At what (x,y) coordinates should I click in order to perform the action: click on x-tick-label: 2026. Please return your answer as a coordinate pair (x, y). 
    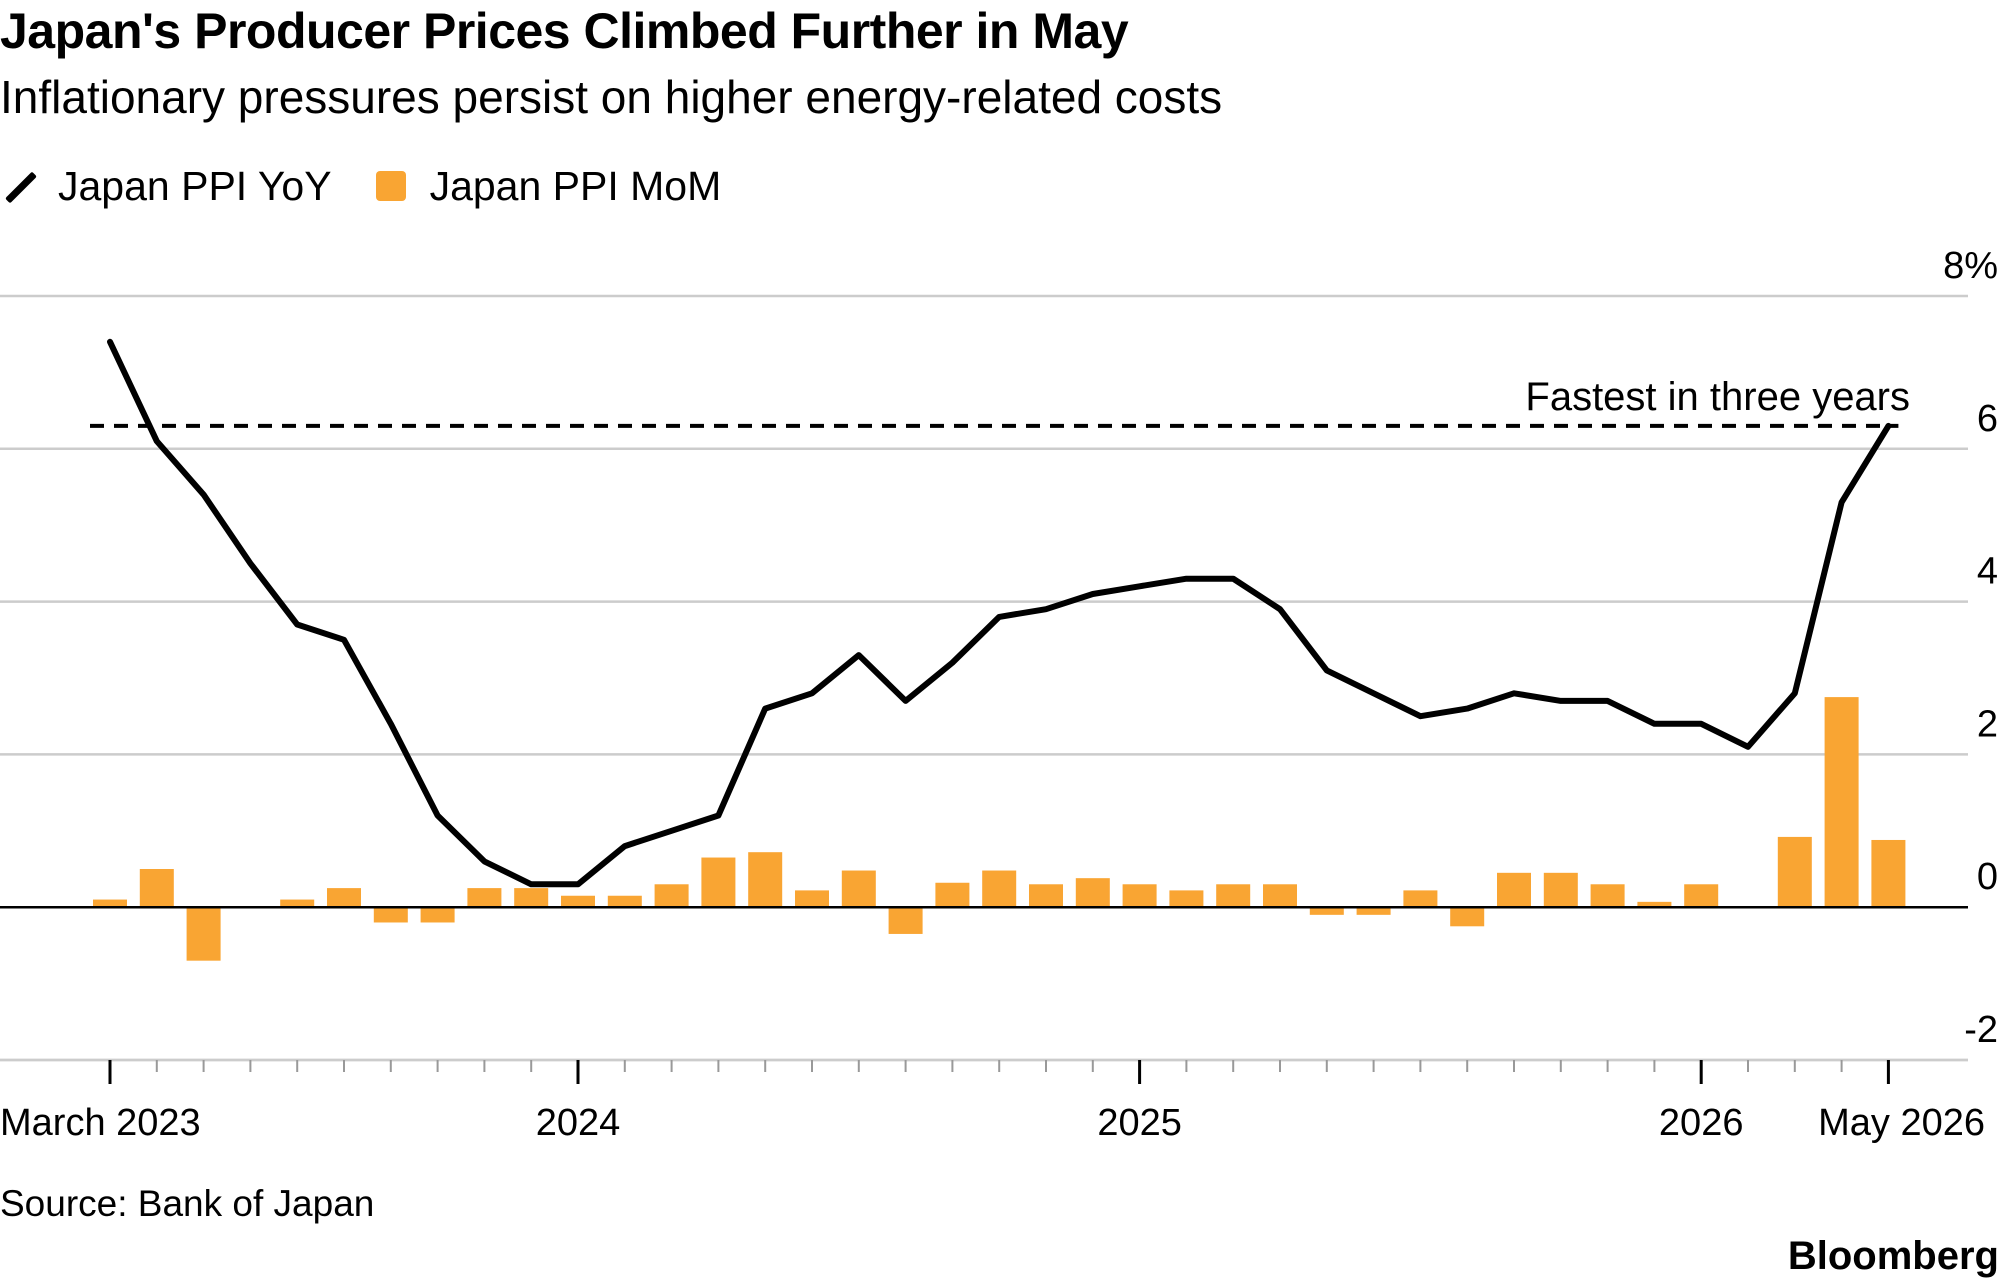
    Looking at the image, I should click on (1701, 1123).